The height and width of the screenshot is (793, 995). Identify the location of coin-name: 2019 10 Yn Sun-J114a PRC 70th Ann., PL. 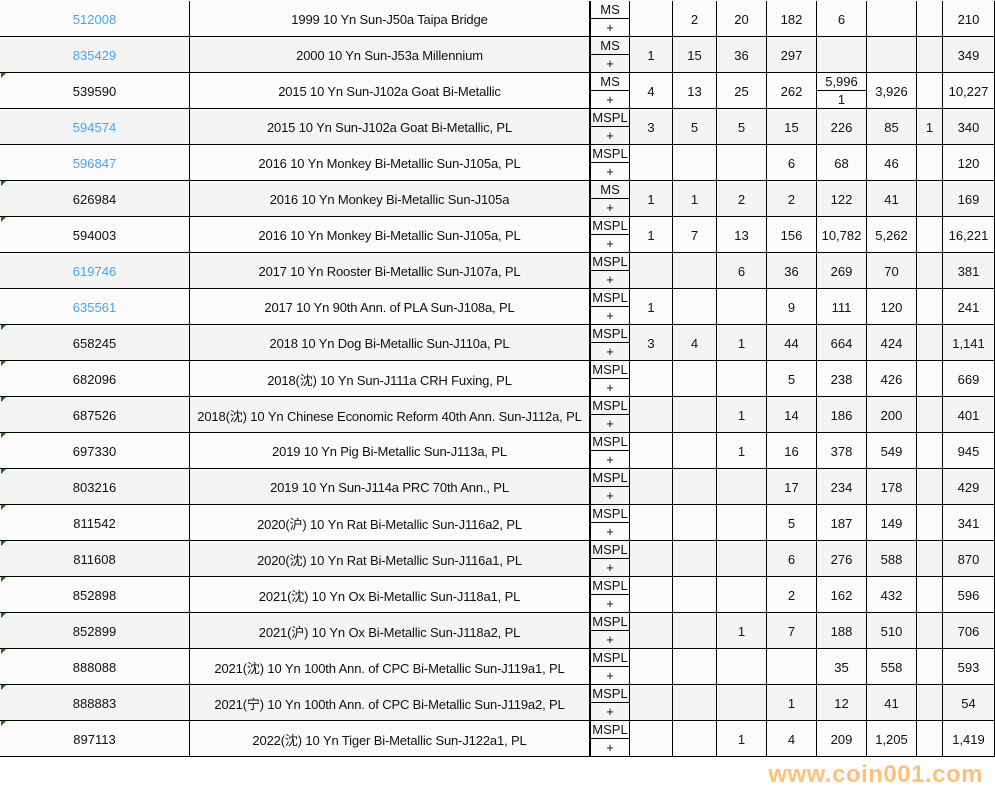
(390, 487).